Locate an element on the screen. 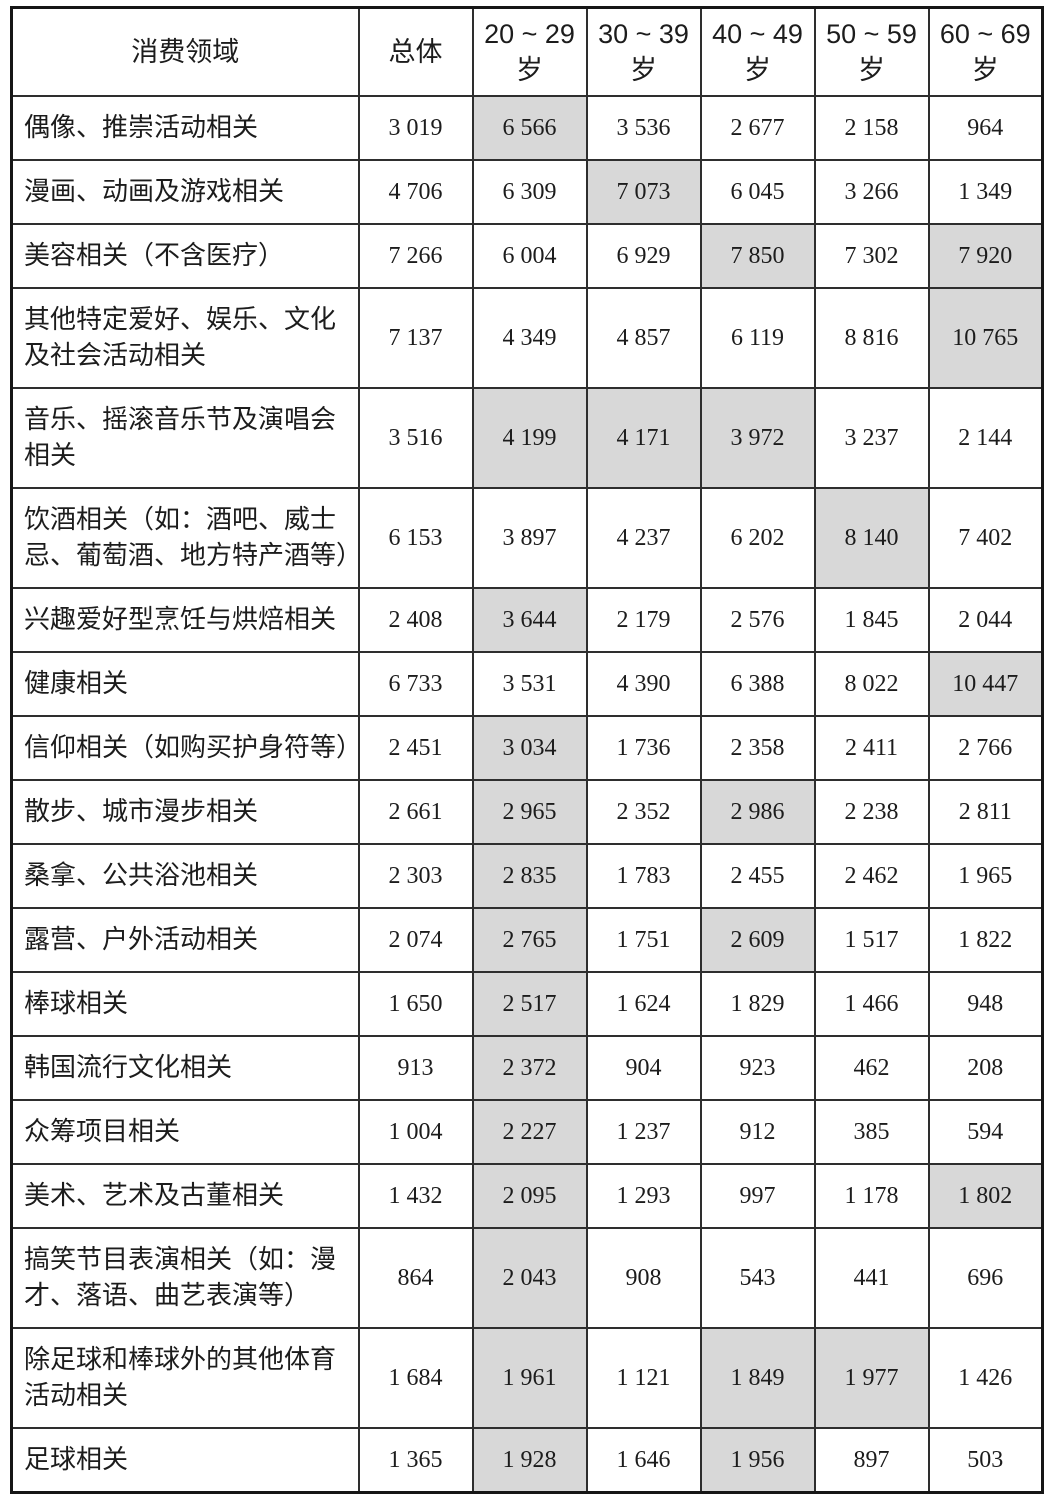 Image resolution: width=1051 pixels, height=1500 pixels. header-age-cell: 20 ~ 29 岁 is located at coordinates (529, 51).